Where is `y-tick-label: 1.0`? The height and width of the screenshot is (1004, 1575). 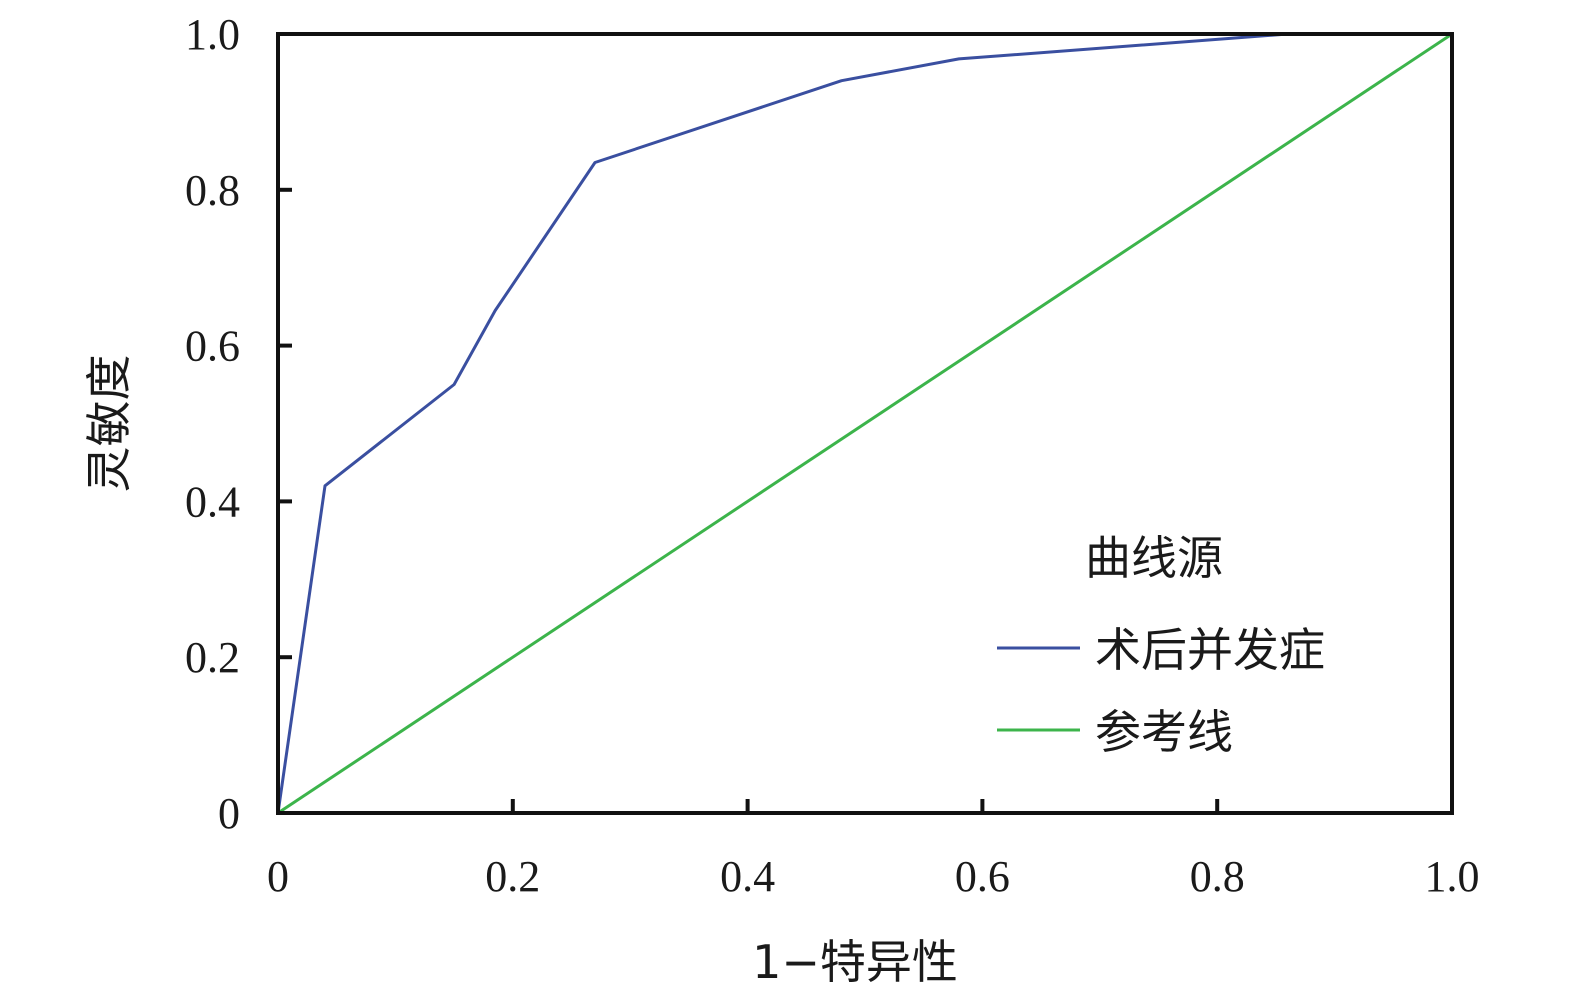
y-tick-label: 1.0 is located at coordinates (212, 34).